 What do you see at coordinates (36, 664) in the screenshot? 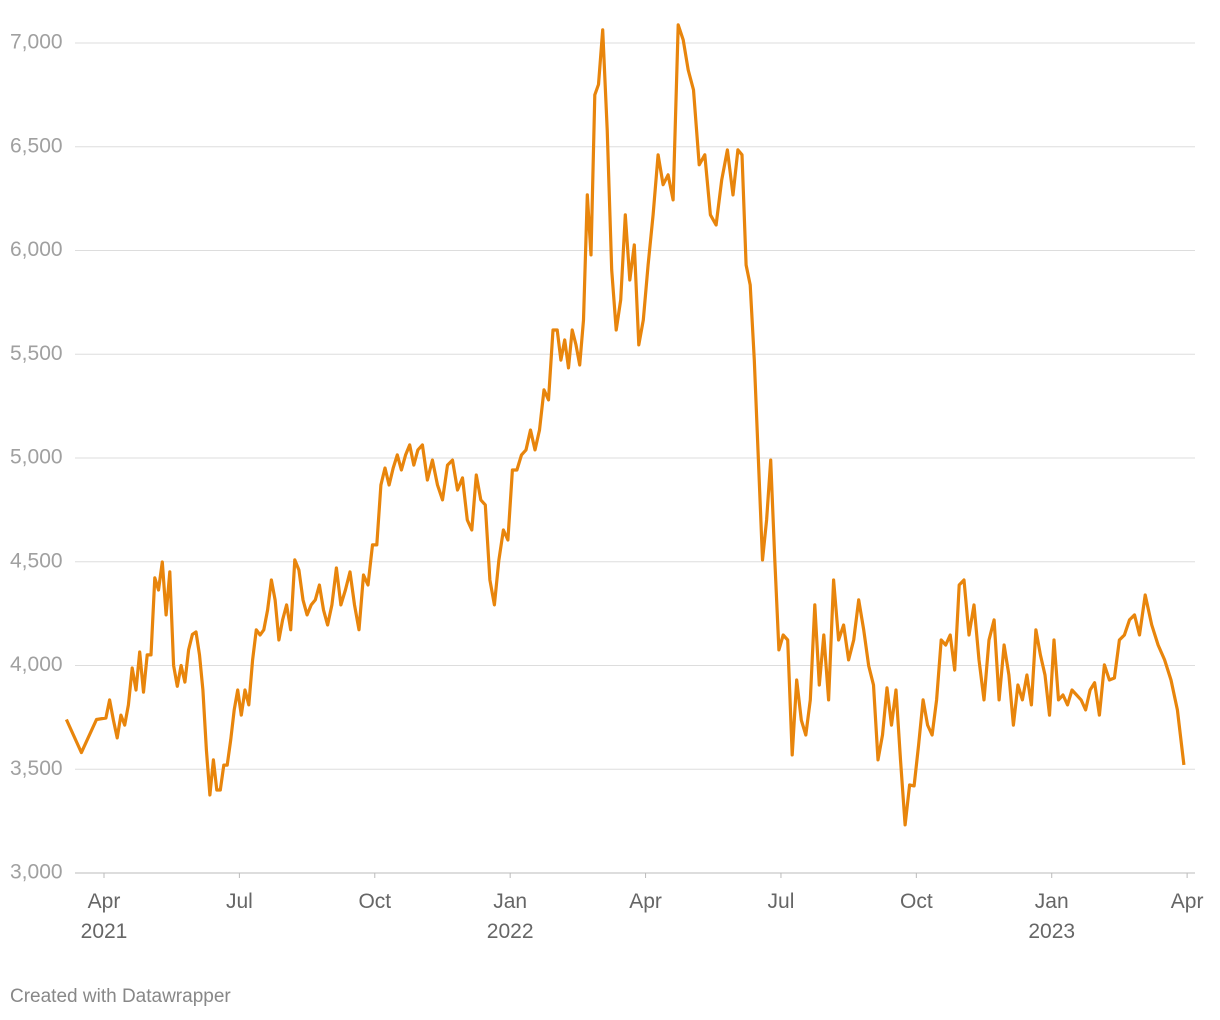
I see `y-tick-label: 4,000` at bounding box center [36, 664].